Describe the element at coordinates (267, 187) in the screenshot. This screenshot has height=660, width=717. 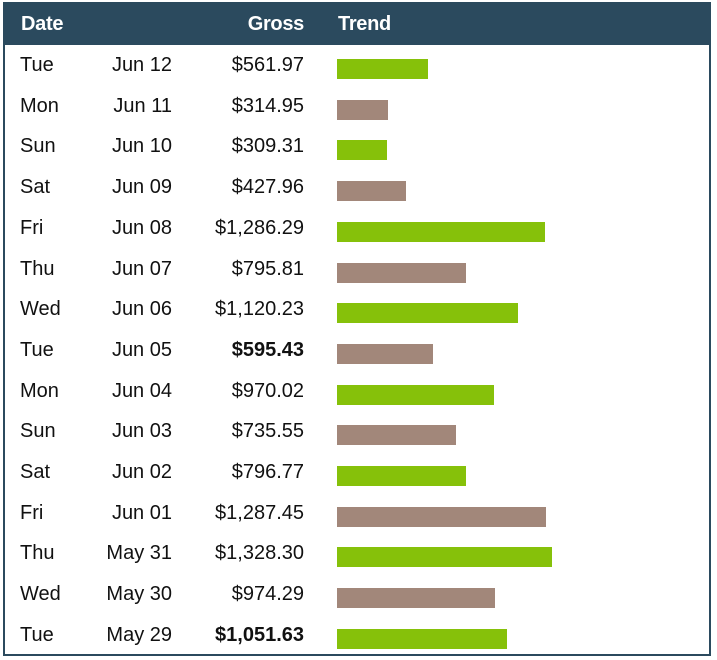
I see `row-gross: $427.96` at that location.